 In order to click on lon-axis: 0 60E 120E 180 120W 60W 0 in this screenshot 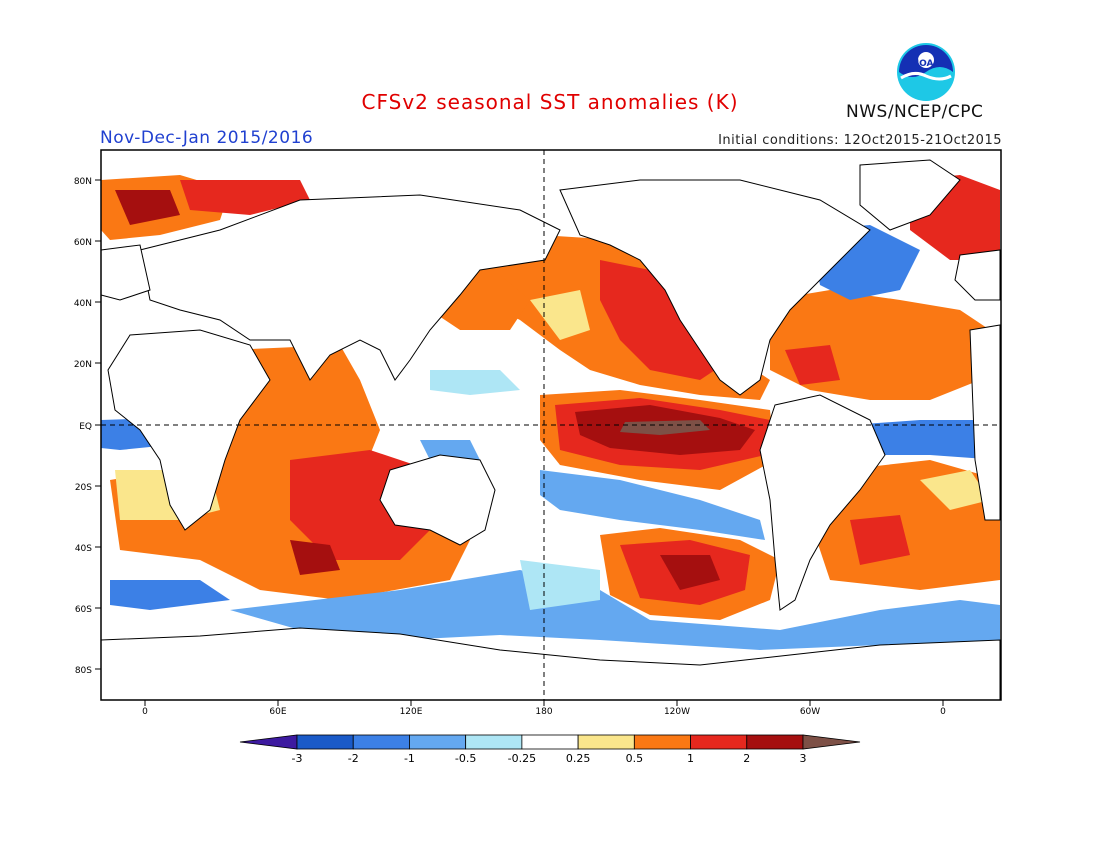, I will do `click(544, 708)`.